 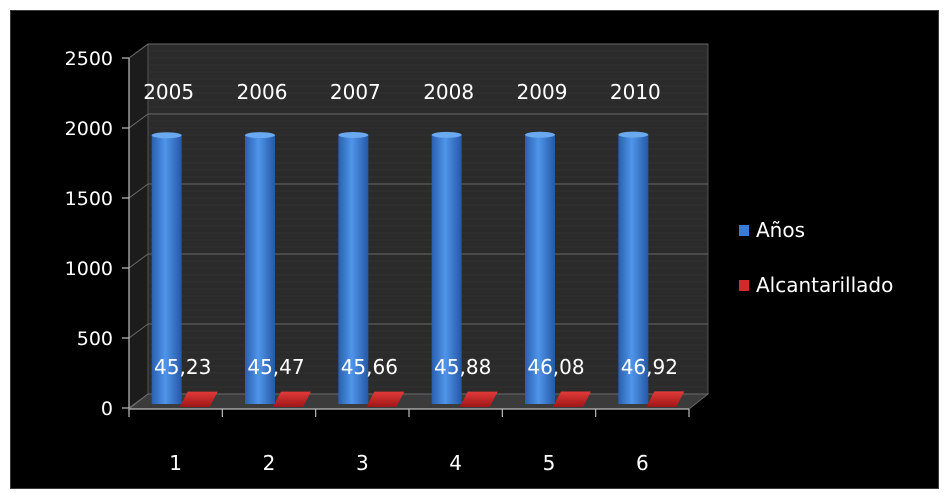 I want to click on data-label-alcantarillado: 45,88, so click(x=462, y=367).